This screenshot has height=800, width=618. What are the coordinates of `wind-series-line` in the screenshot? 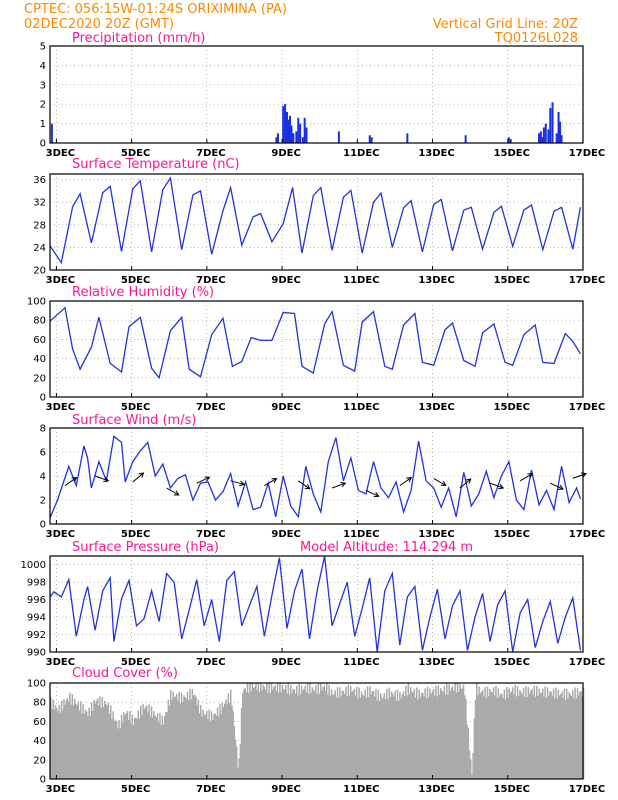 It's located at (315, 477).